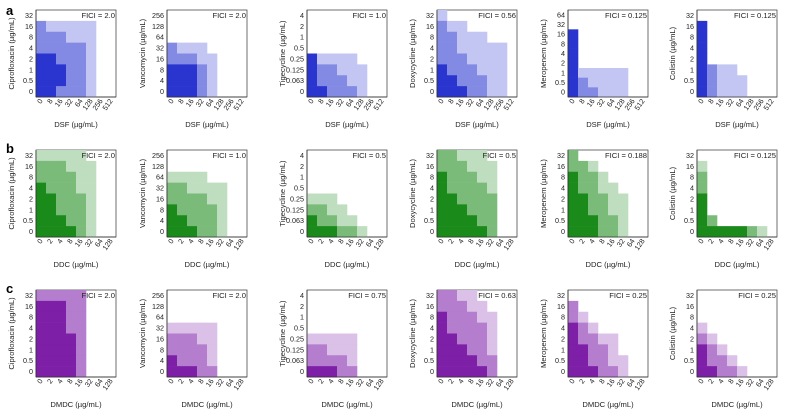  Describe the element at coordinates (302, 91) in the screenshot. I see `panel-a-3-y-tick: 0` at that location.